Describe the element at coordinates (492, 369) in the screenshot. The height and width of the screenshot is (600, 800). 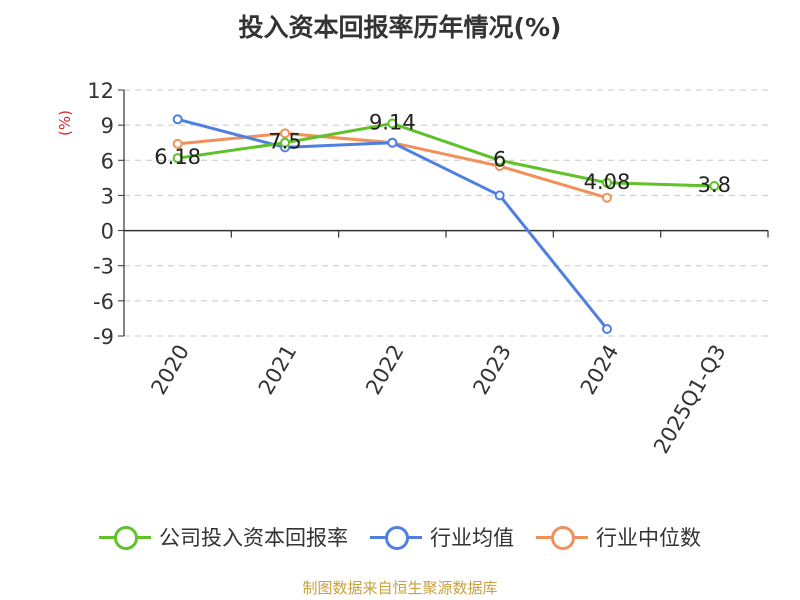
I see `x-tick-label: 2023` at that location.